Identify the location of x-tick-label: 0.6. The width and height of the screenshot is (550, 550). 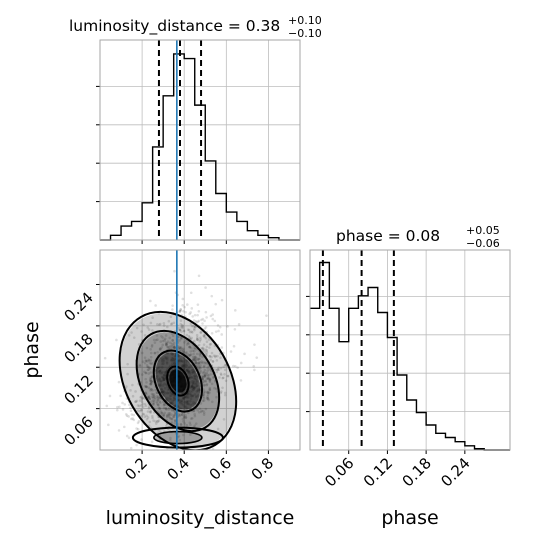
(221, 469).